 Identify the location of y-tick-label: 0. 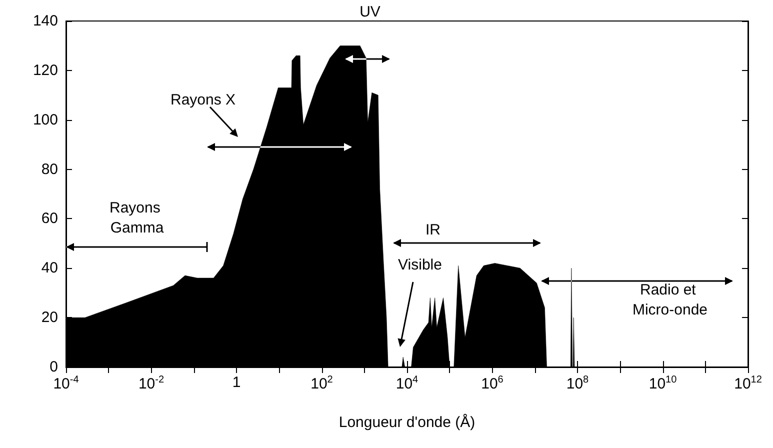
(54, 367).